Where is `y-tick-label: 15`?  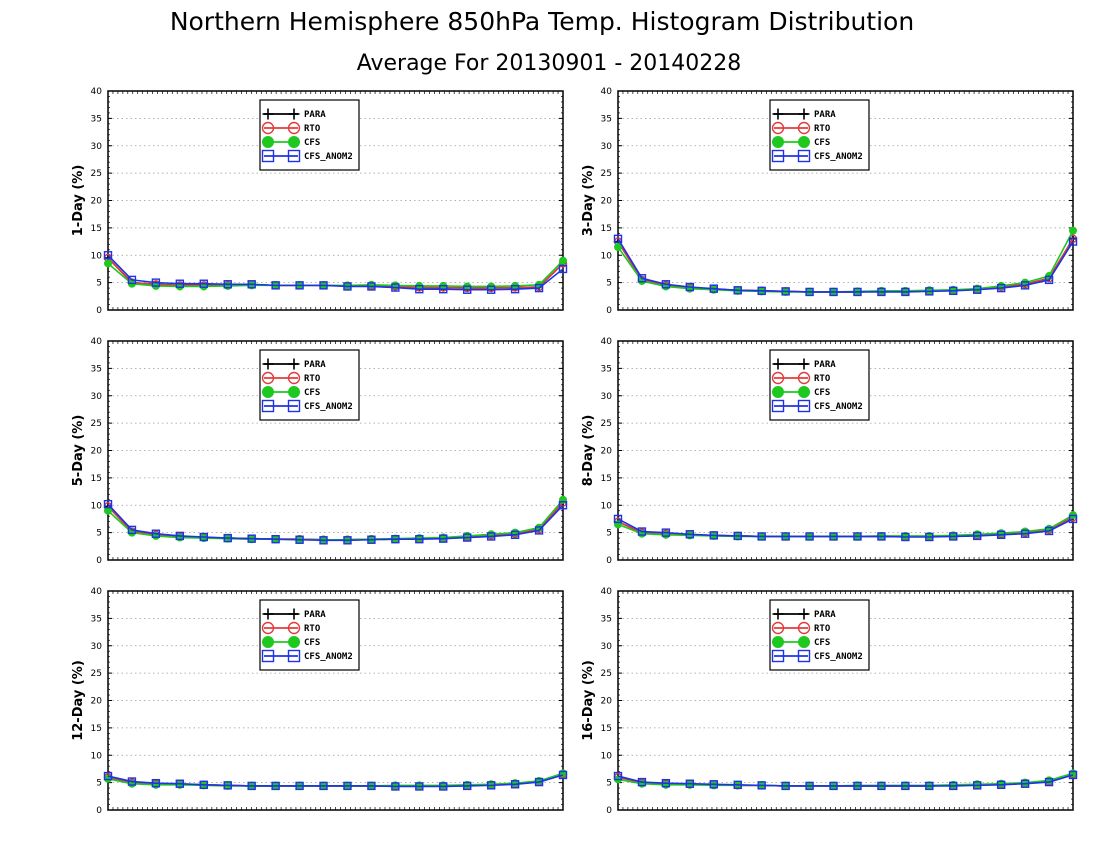
y-tick-label: 15 is located at coordinates (606, 229).